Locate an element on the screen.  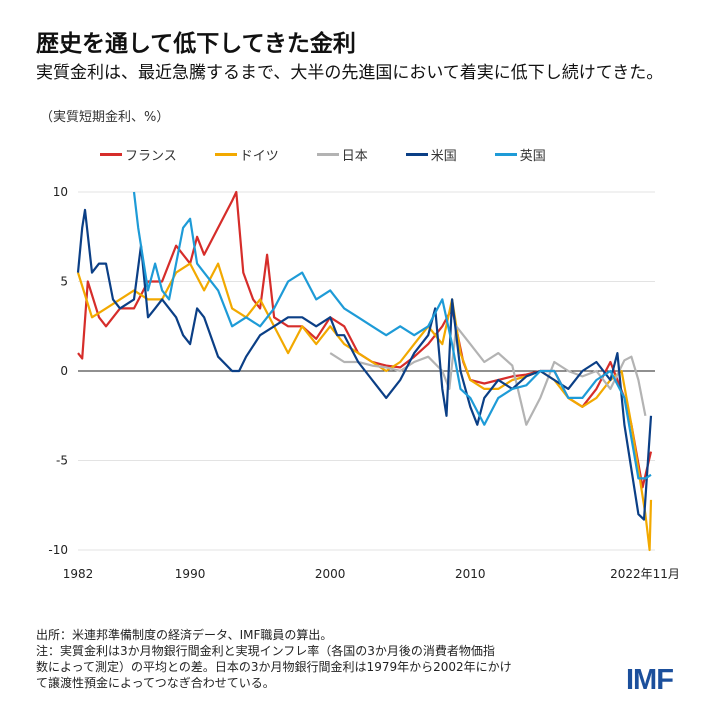
legend-item: 日本 is located at coordinates (342, 154).